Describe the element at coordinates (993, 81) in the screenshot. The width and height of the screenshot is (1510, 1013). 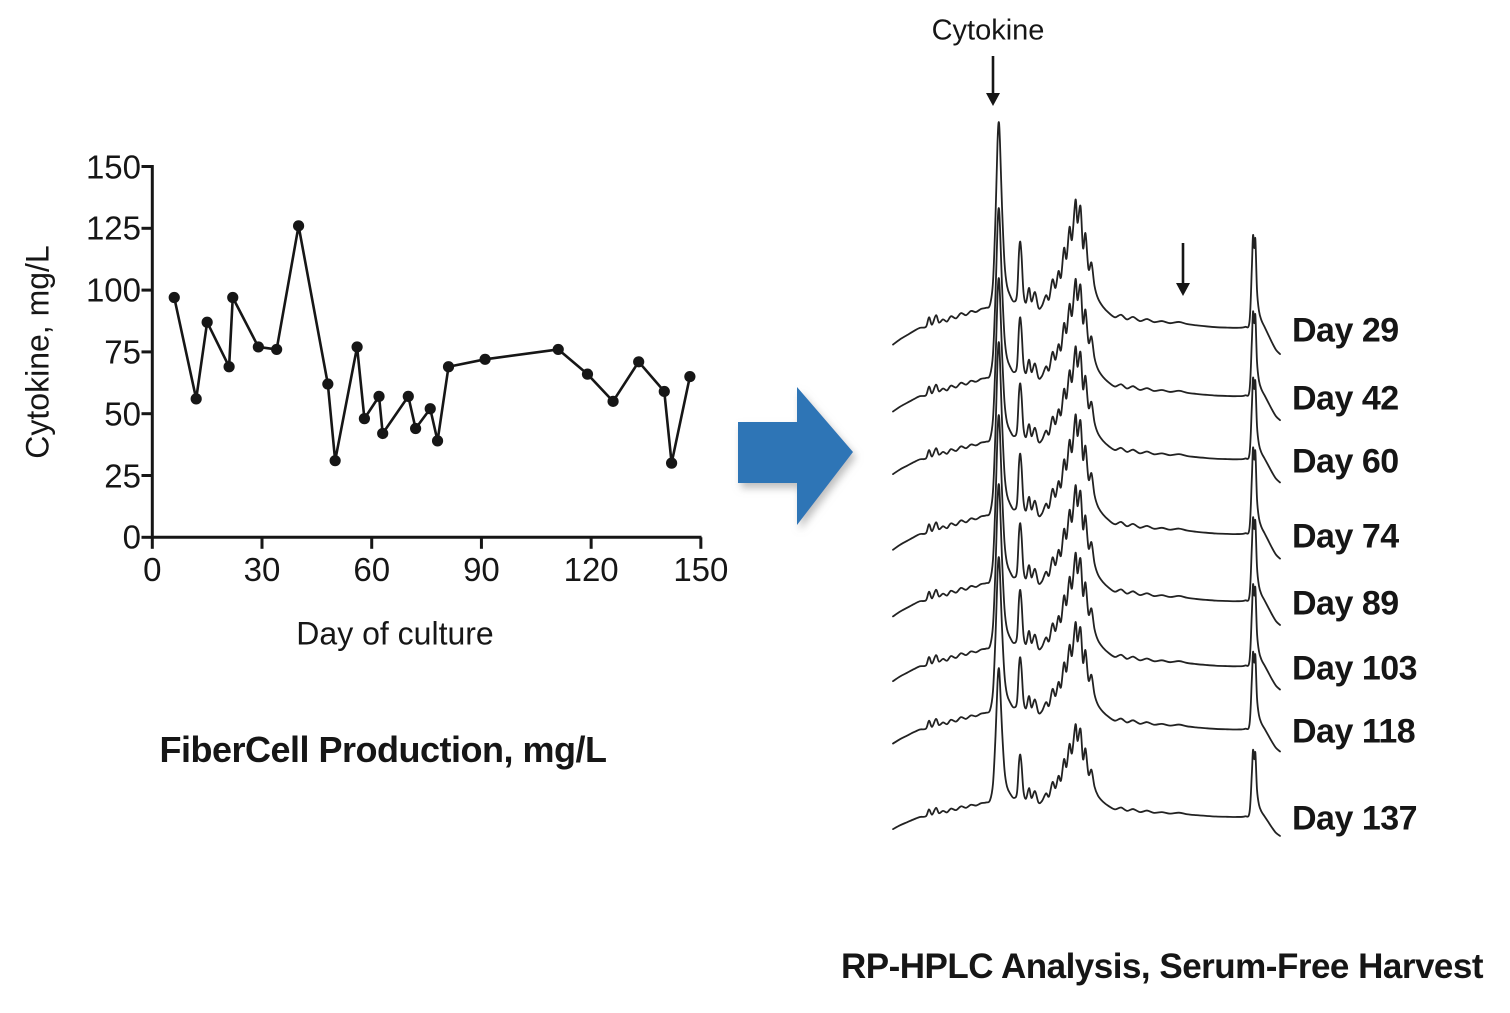
I see `cytokine-arrow-icon` at that location.